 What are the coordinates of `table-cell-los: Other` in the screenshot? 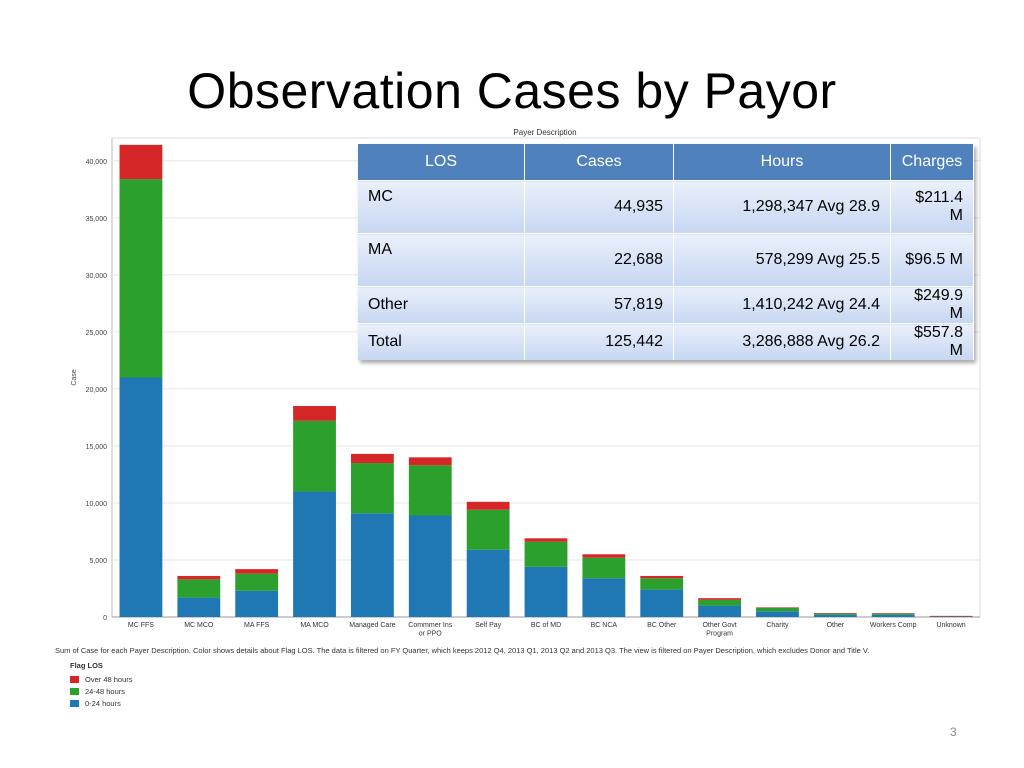 It's located at (441, 305).